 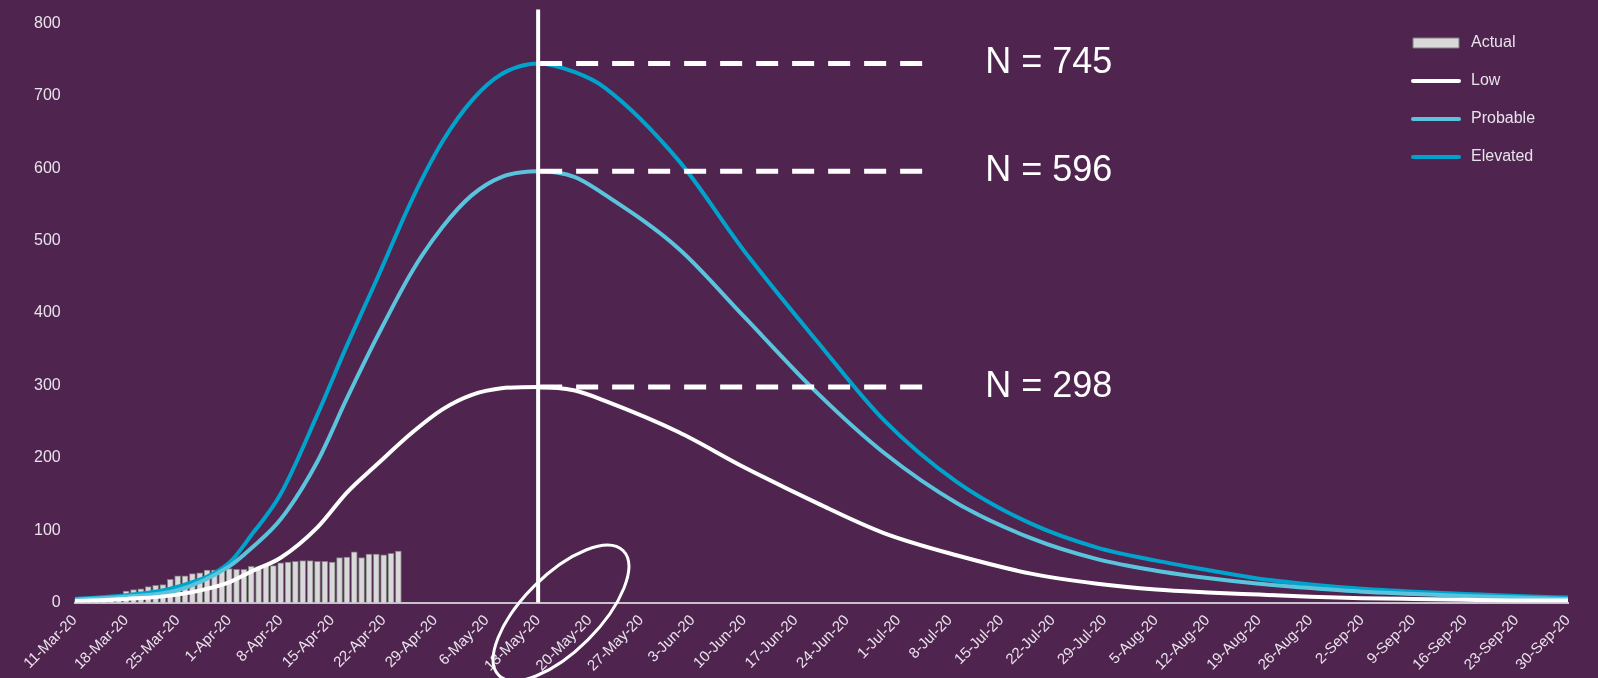 What do you see at coordinates (47, 23) in the screenshot?
I see `y-tick-label: 800` at bounding box center [47, 23].